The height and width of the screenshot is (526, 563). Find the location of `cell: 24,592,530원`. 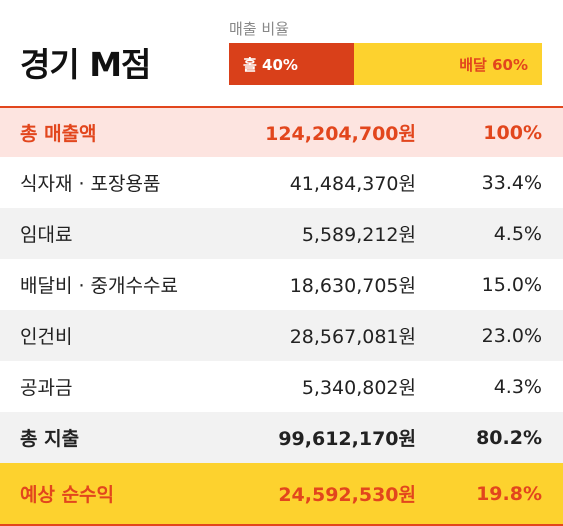

cell: 24,592,530원 is located at coordinates (347, 495).